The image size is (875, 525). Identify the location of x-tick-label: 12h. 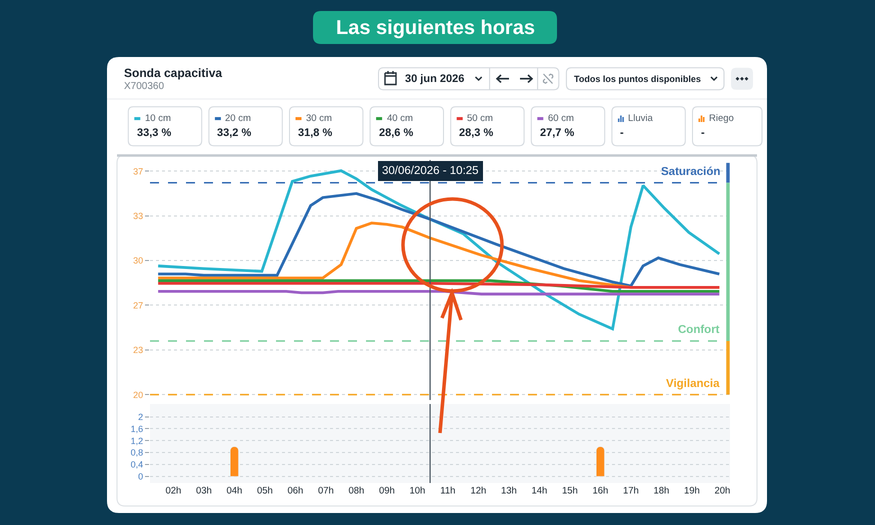
(478, 491).